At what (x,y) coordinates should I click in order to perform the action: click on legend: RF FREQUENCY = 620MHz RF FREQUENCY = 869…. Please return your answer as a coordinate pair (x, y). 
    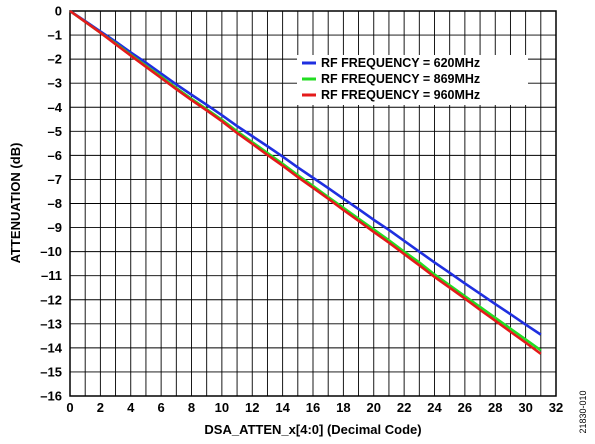
    Looking at the image, I should click on (412, 80).